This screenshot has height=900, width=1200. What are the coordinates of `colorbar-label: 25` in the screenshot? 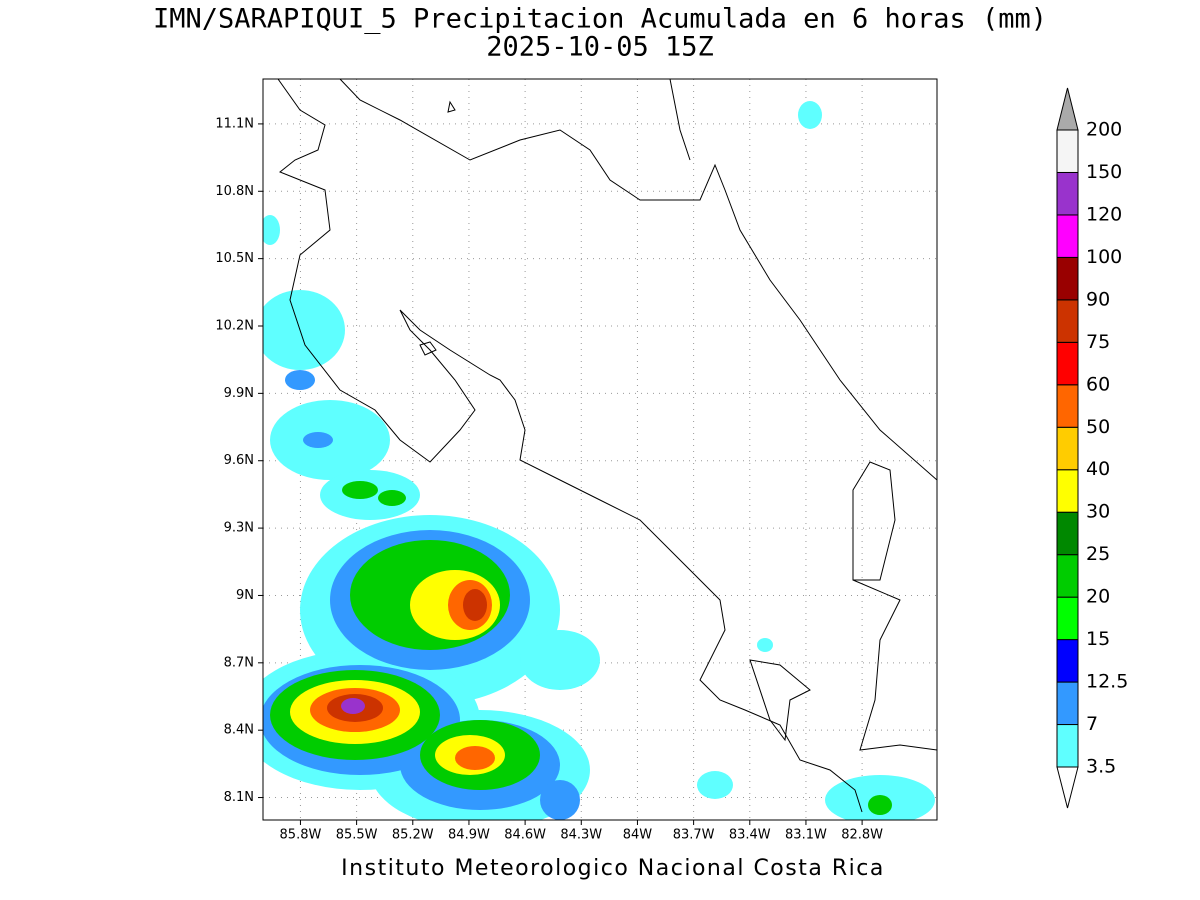 It's located at (1098, 554).